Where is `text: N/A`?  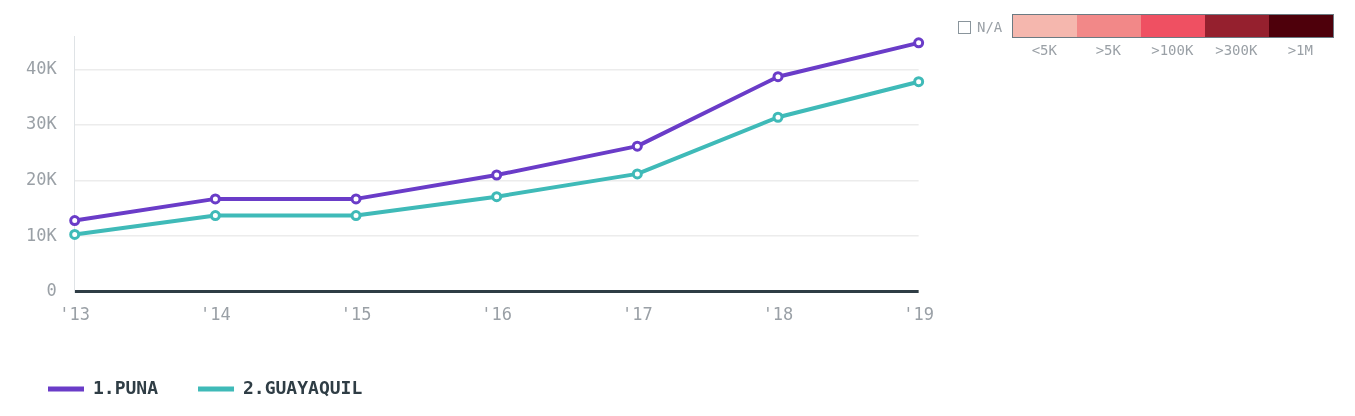 text: N/A is located at coordinates (990, 27).